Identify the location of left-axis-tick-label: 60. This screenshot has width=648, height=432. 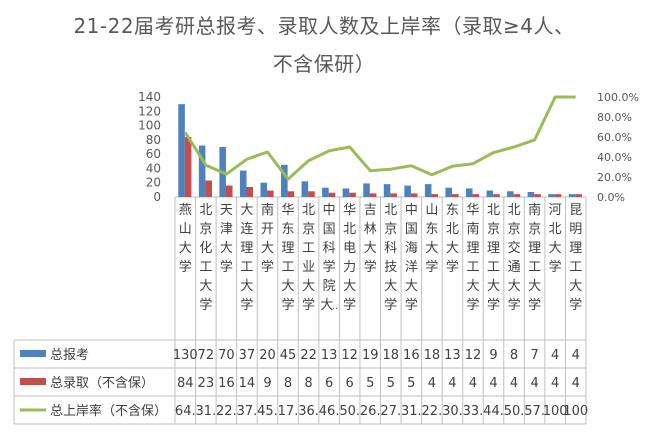
(153, 154).